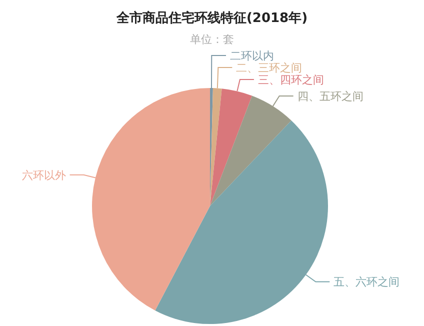 The image size is (424, 326). What do you see at coordinates (269, 67) in the screenshot?
I see `slice-label: 二、三环之间` at bounding box center [269, 67].